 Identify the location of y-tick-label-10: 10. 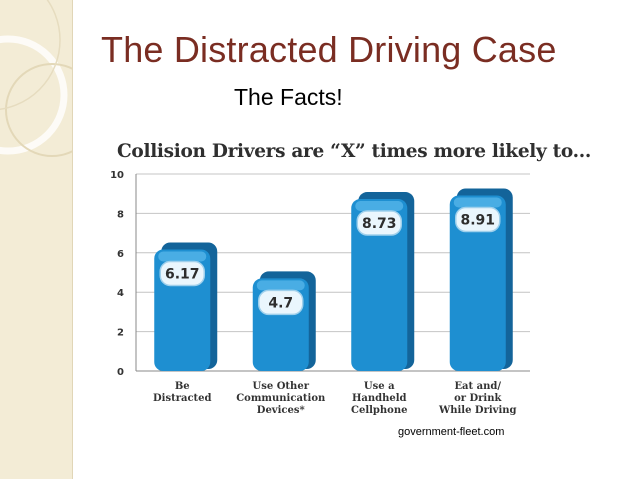
(117, 175).